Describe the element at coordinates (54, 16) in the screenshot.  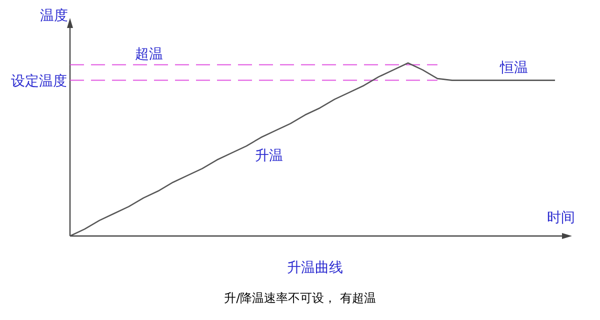
I see `y-axis-title: 温度` at that location.